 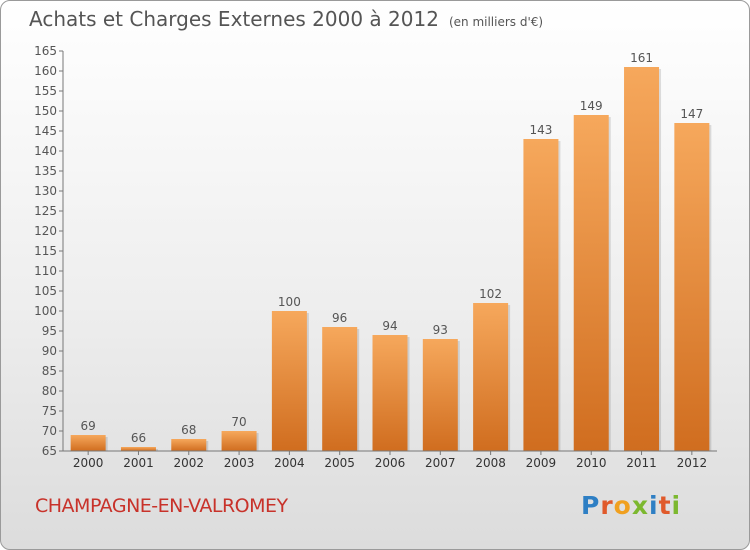 I want to click on y-tick-label: 90, so click(x=49, y=351).